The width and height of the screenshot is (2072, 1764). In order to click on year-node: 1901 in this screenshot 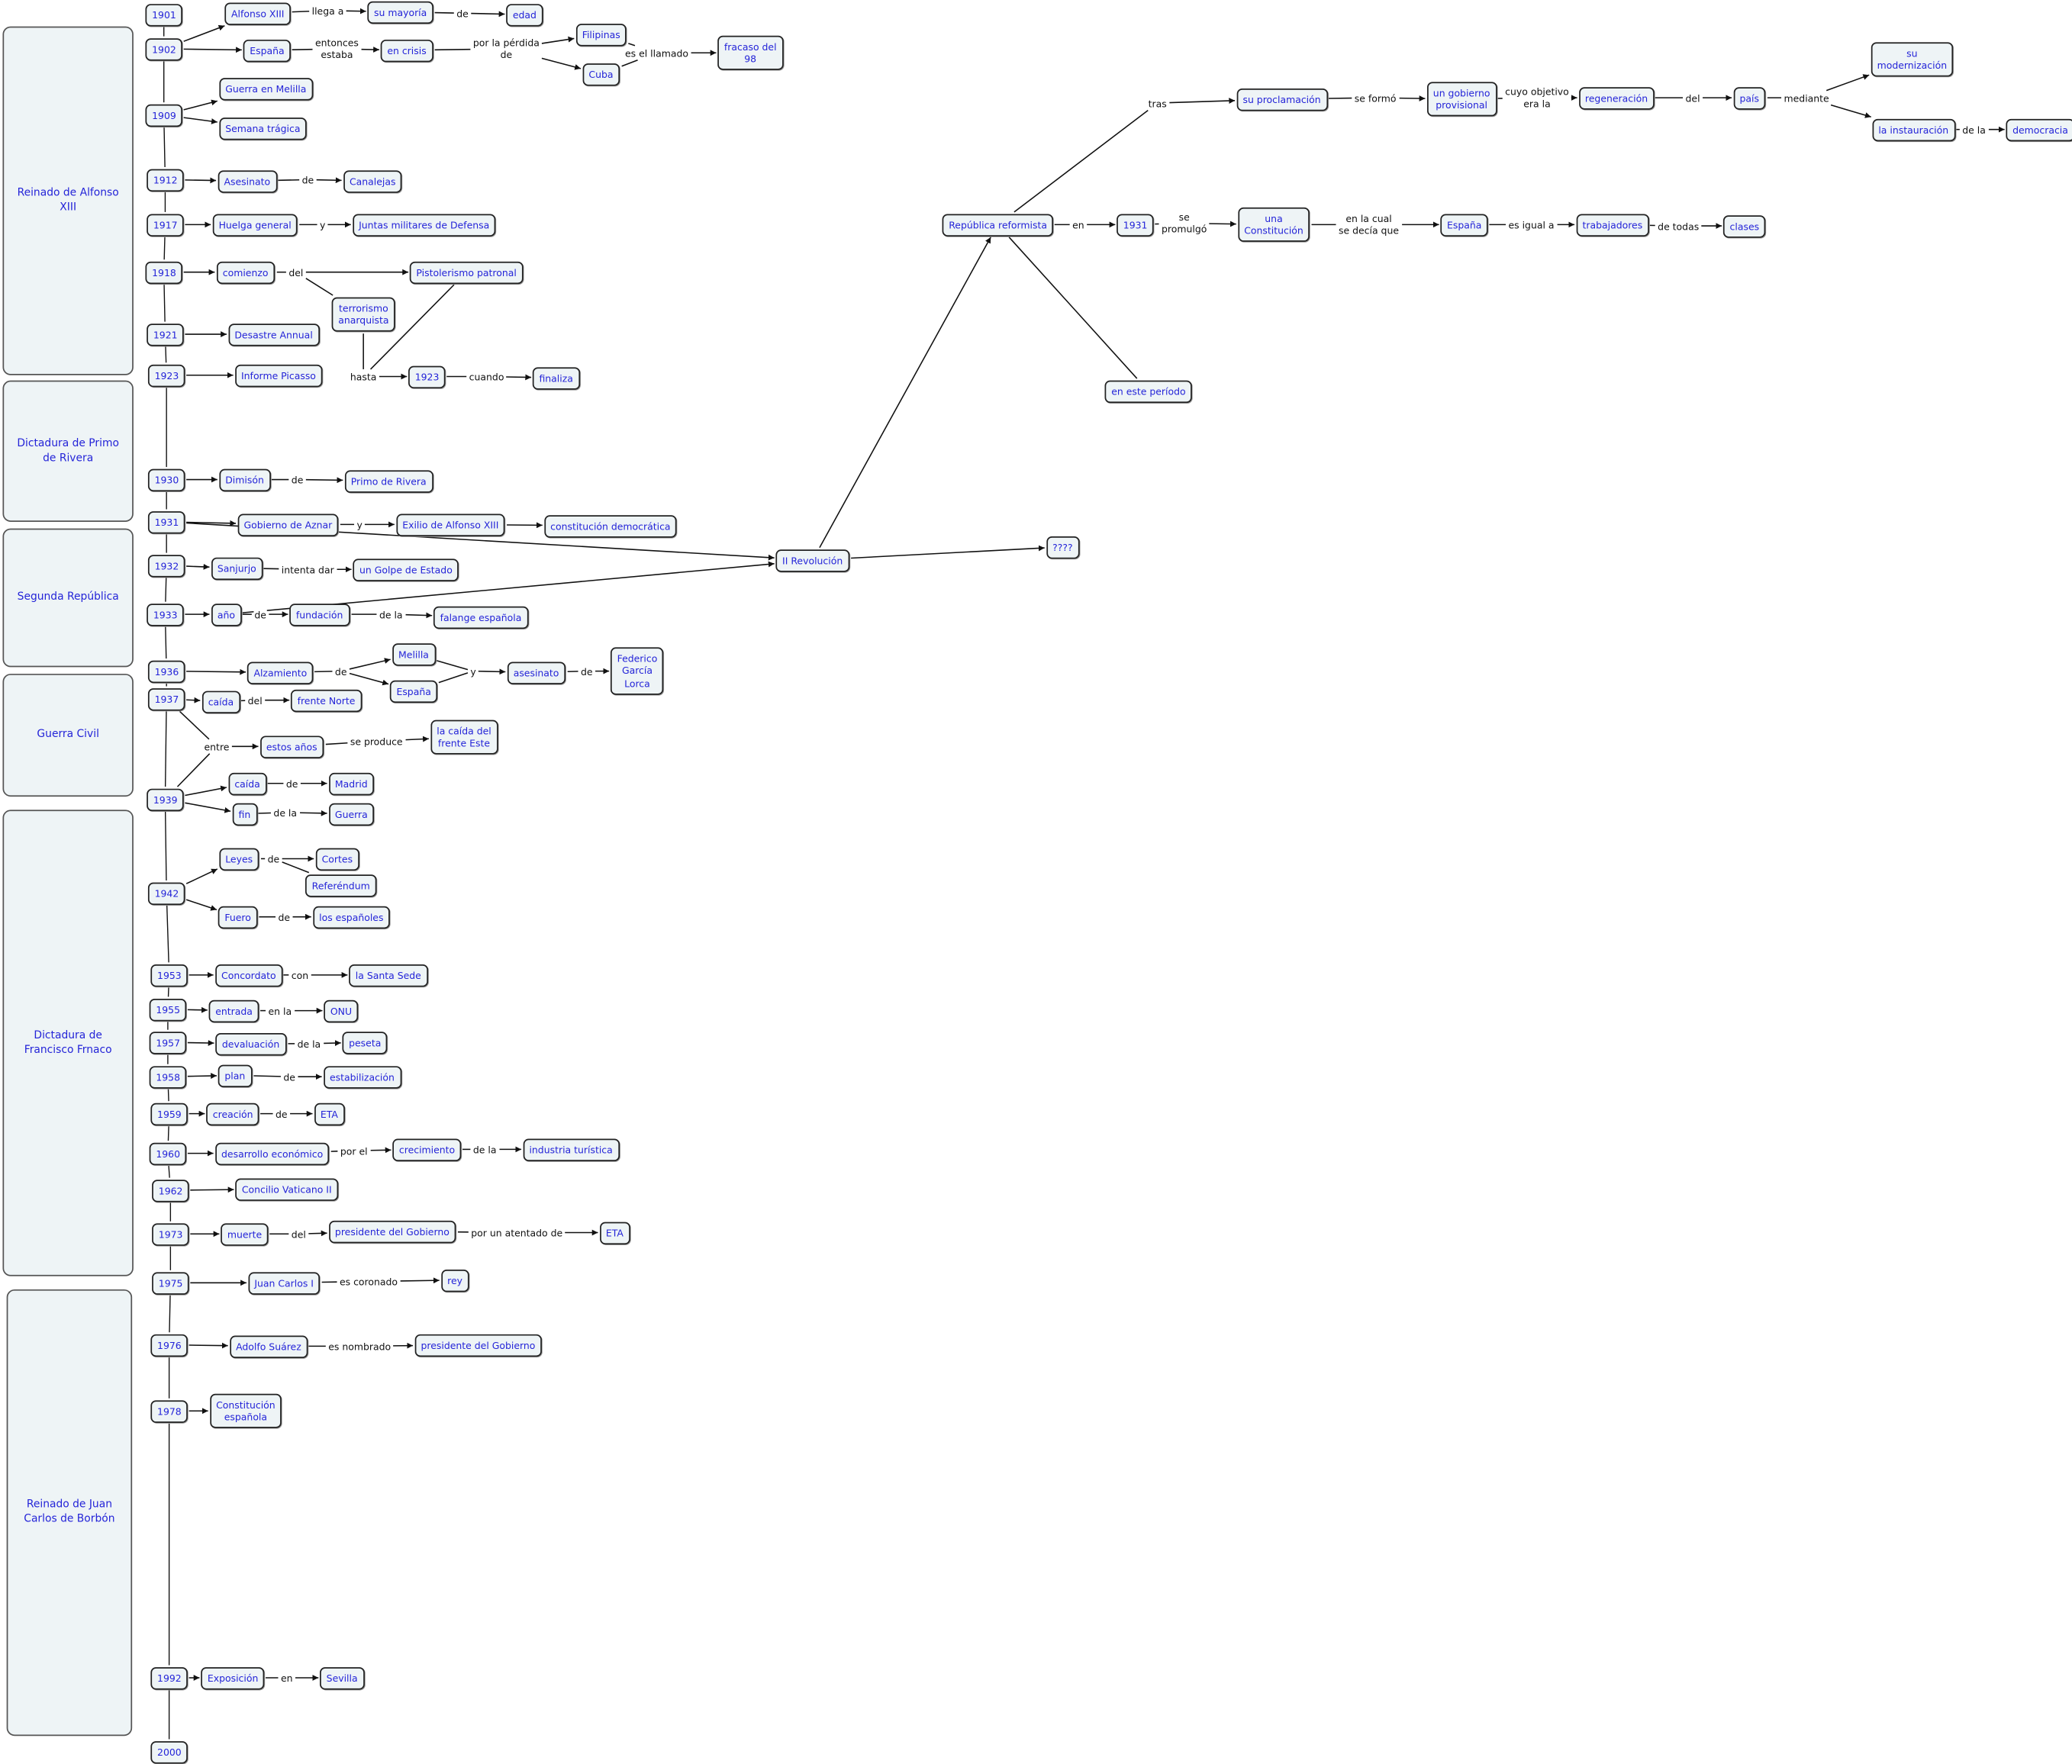, I will do `click(164, 15)`.